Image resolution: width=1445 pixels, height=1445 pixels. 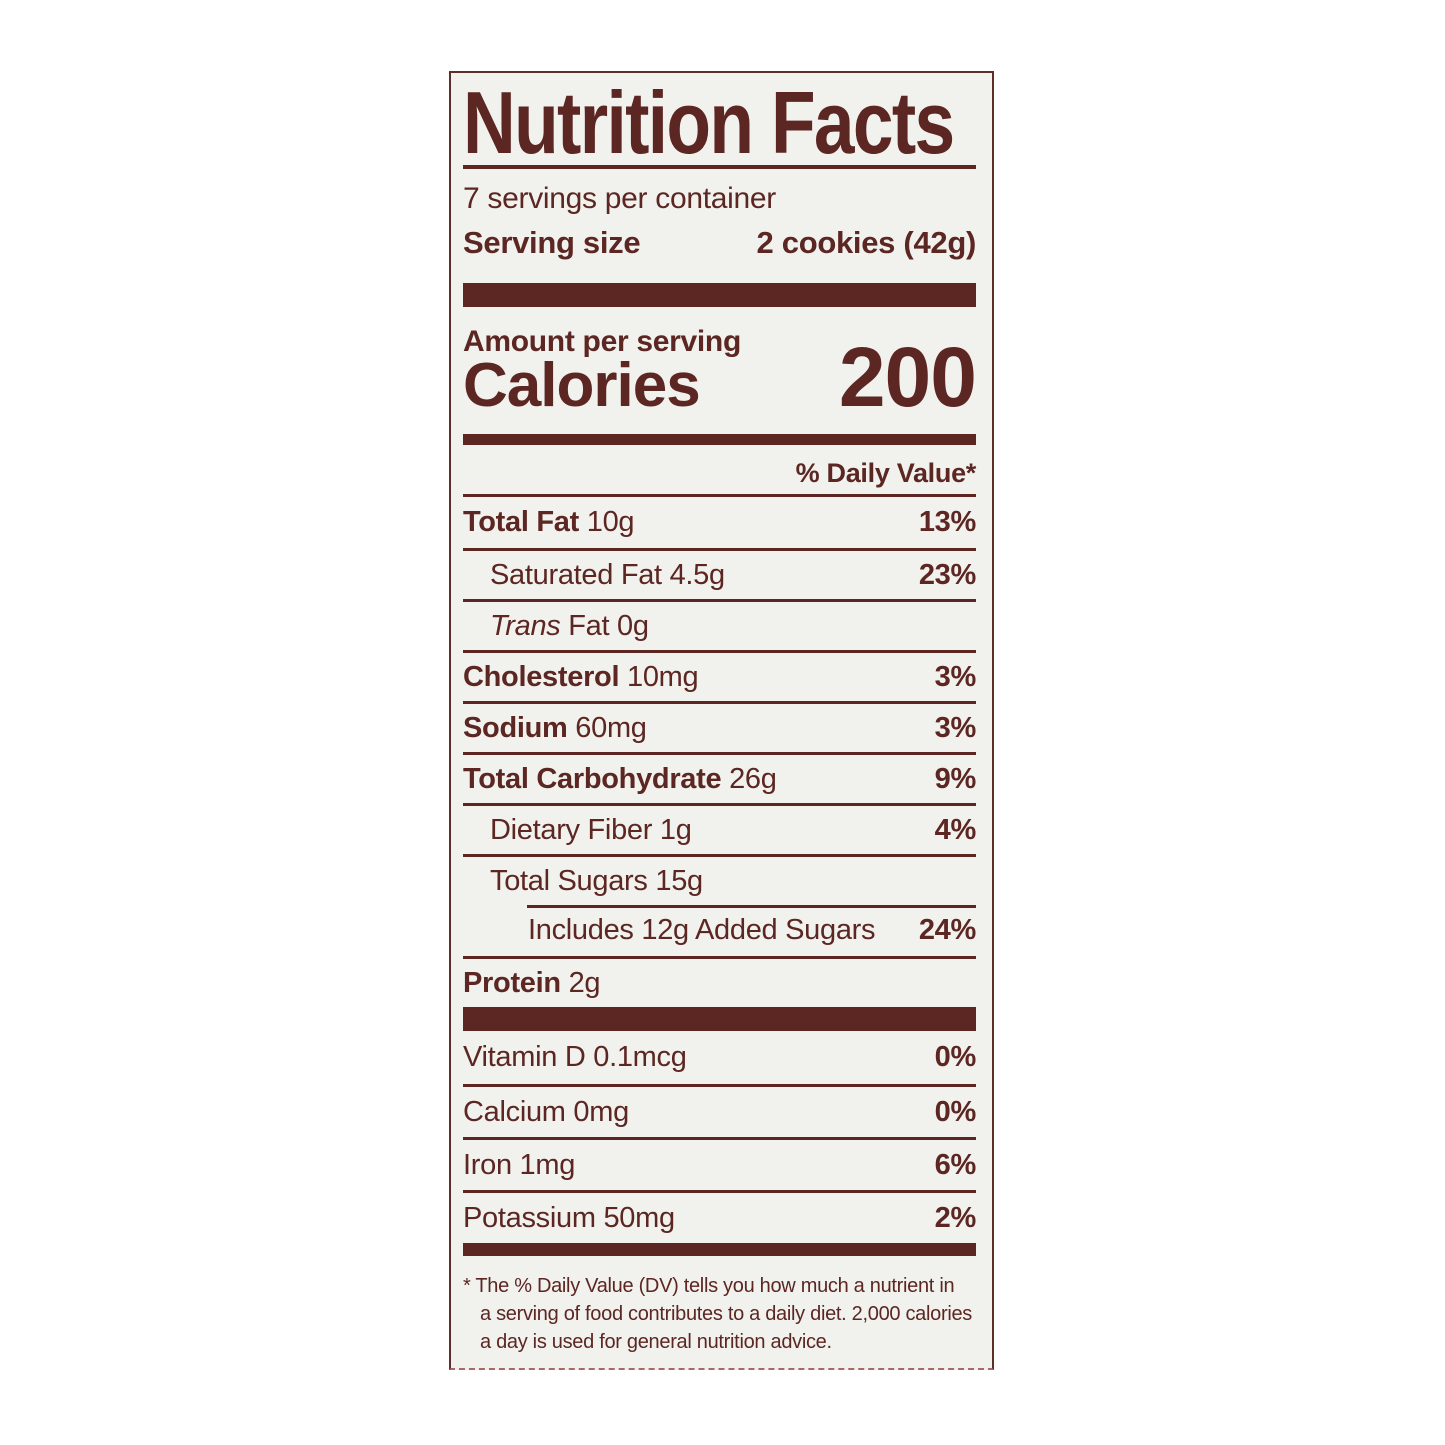 I want to click on nutrient-amount: 0mg, so click(x=601, y=1111).